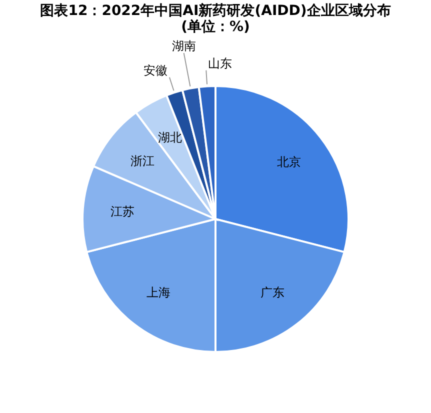 The height and width of the screenshot is (413, 431). What do you see at coordinates (122, 211) in the screenshot?
I see `slice-label: 江苏` at bounding box center [122, 211].